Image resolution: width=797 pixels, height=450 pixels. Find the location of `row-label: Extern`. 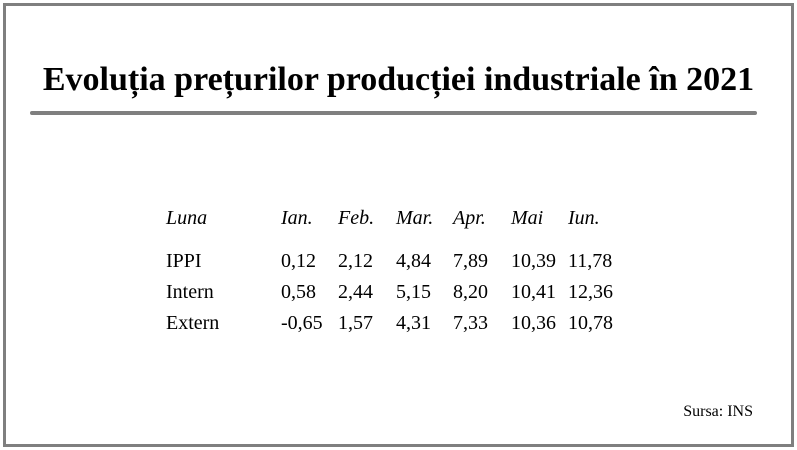

row-label: Extern is located at coordinates (193, 323).